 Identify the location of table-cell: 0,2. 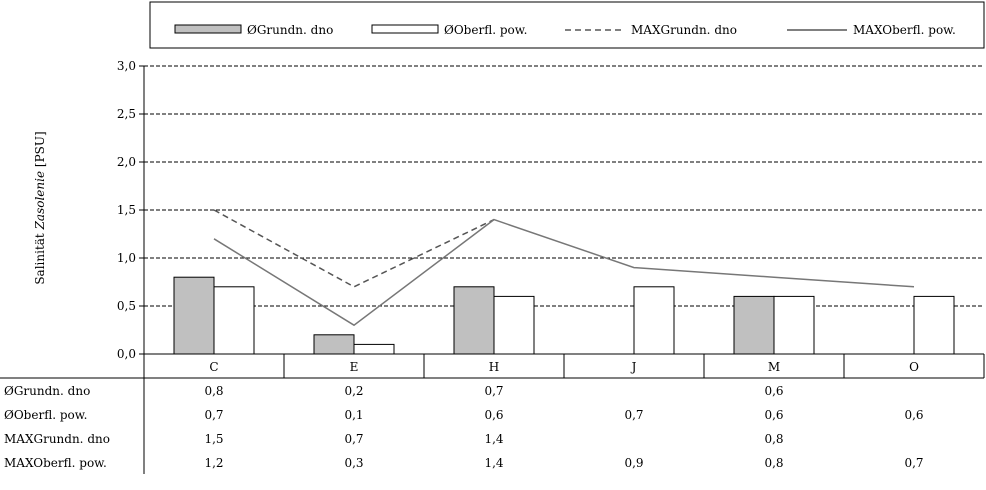
(353, 391).